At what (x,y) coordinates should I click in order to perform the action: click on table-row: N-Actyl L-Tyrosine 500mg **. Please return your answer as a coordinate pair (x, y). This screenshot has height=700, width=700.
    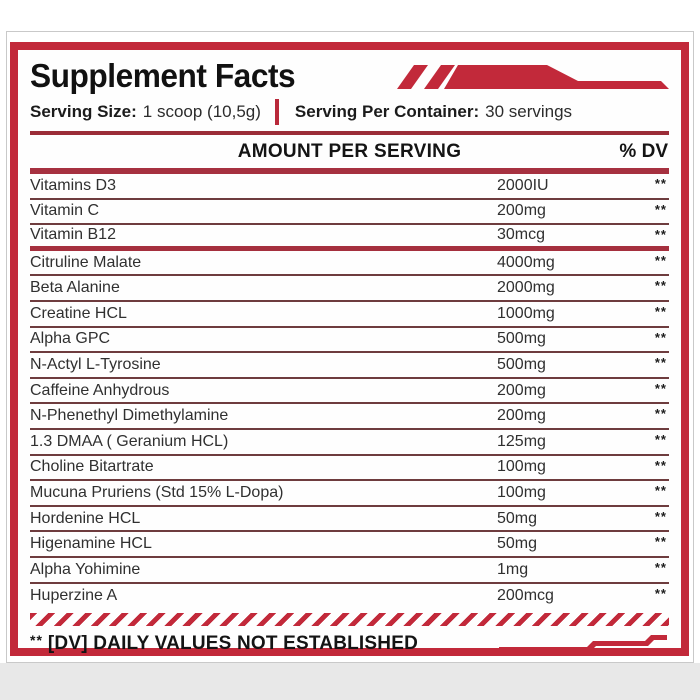
    Looking at the image, I should click on (349, 366).